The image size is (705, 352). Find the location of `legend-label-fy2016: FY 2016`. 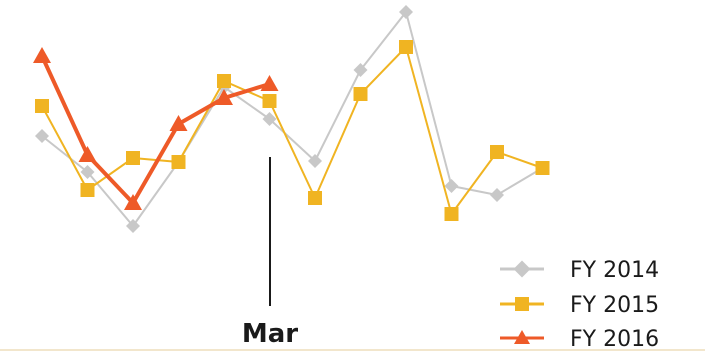

legend-label-fy2016: FY 2016 is located at coordinates (614, 339).